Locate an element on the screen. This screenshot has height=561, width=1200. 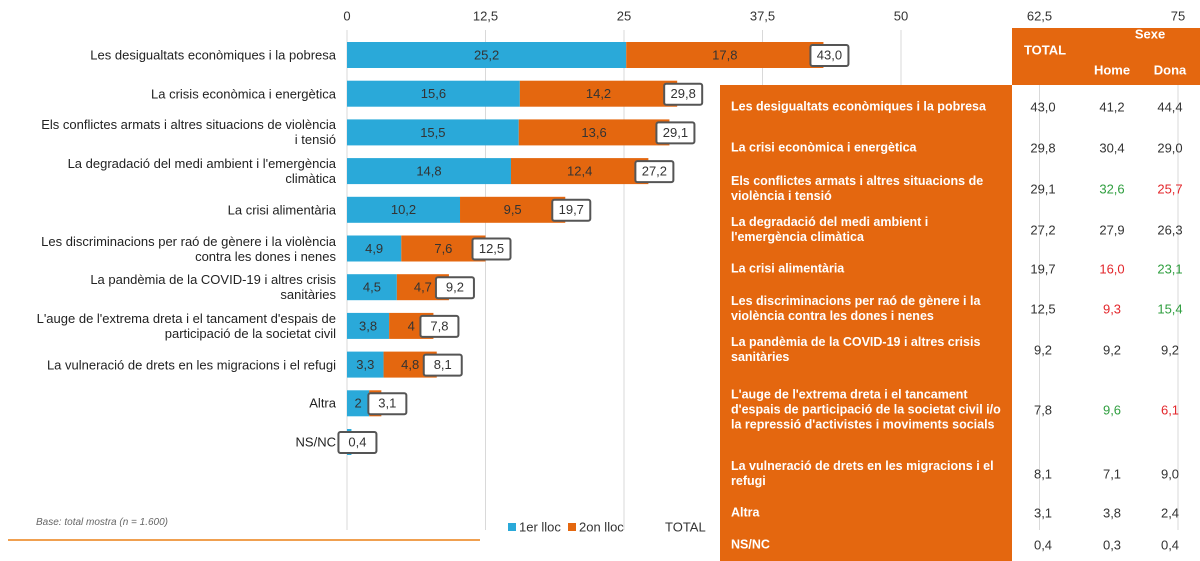
cell-home: 9,3 is located at coordinates (1112, 308).